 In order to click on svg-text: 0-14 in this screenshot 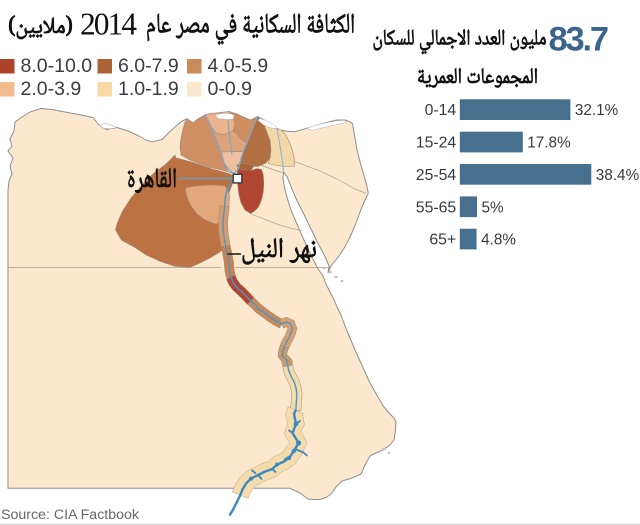, I will do `click(441, 110)`.